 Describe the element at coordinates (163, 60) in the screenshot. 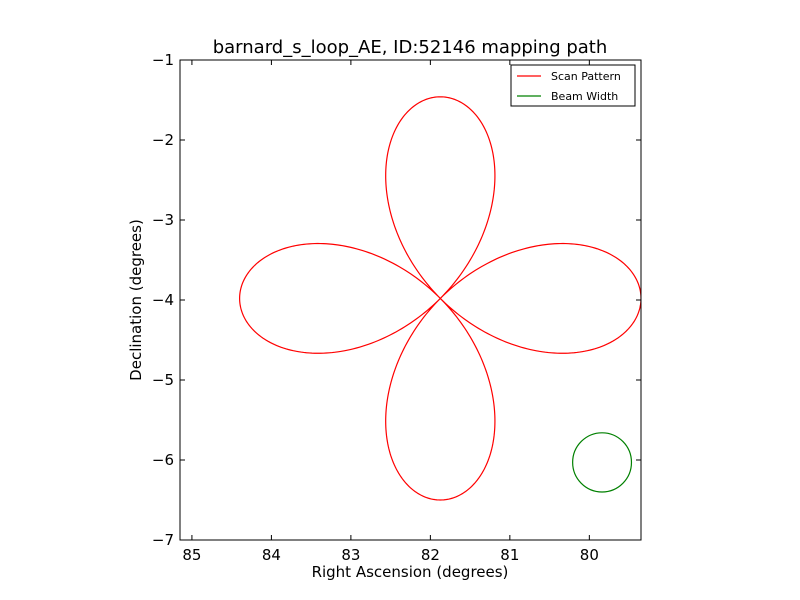

I see `y-tick-label: −1` at that location.